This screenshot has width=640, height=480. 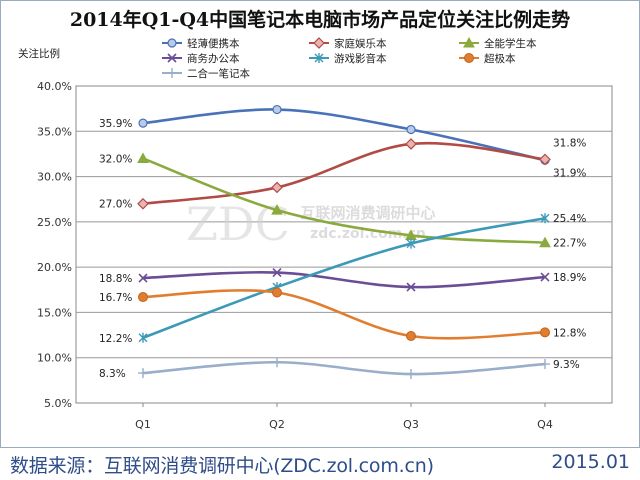 What do you see at coordinates (569, 219) in the screenshot?
I see `data-label: 25.4%` at bounding box center [569, 219].